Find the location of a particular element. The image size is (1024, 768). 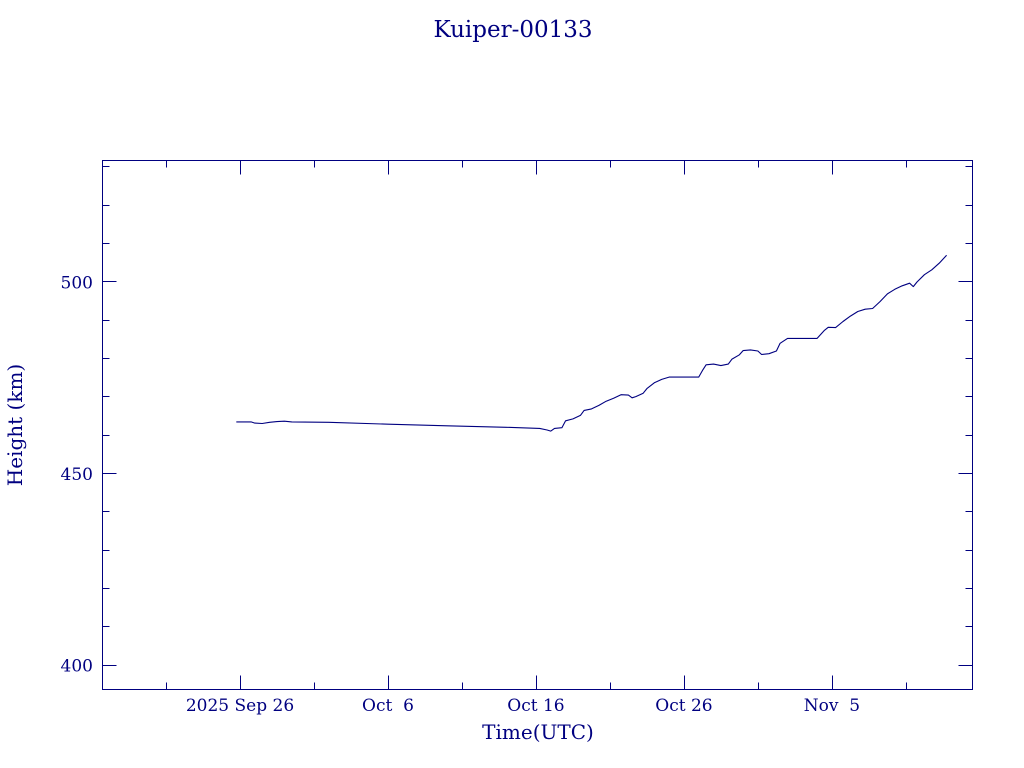

x-tick-label: 2025 Sep 26 is located at coordinates (240, 706).